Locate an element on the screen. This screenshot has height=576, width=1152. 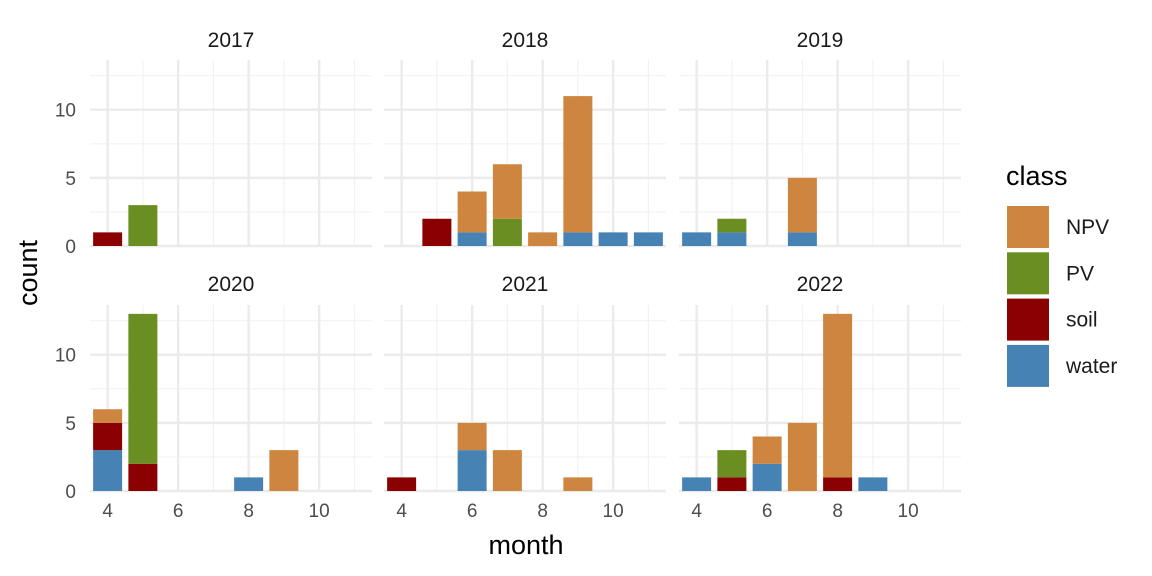
panel-title: 2022 is located at coordinates (820, 284).